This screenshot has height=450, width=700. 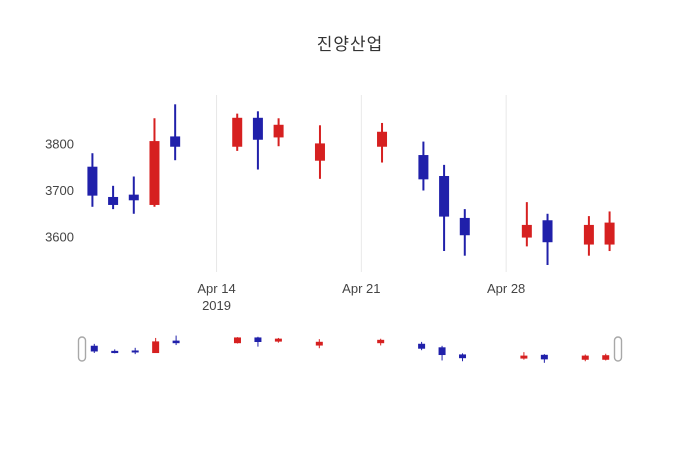 What do you see at coordinates (59, 143) in the screenshot?
I see `y-tick-label: 3800` at bounding box center [59, 143].